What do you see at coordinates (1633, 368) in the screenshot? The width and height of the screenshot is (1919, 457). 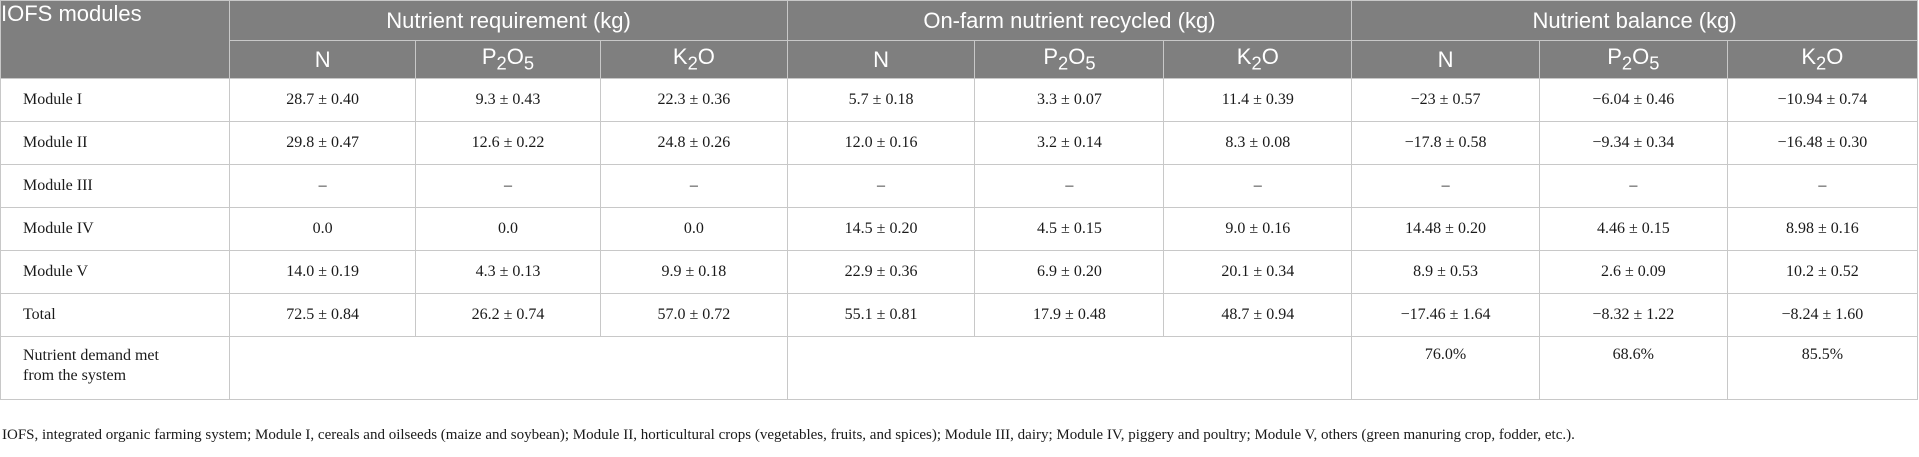 I see `table-cell: 68.6%` at bounding box center [1633, 368].